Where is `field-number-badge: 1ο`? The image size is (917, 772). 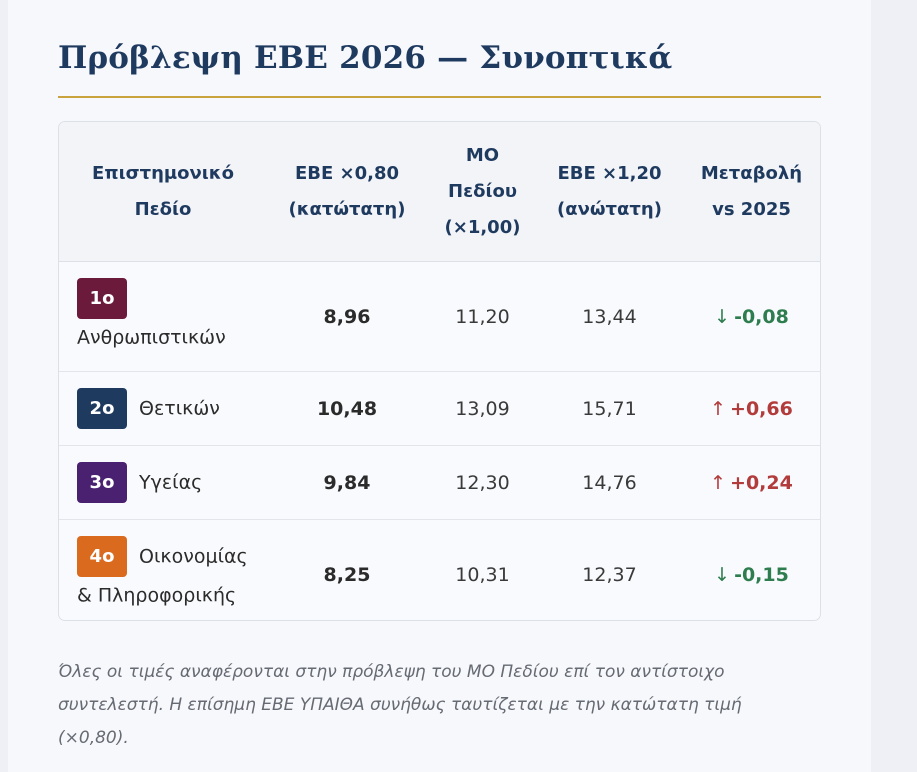 field-number-badge: 1ο is located at coordinates (102, 298).